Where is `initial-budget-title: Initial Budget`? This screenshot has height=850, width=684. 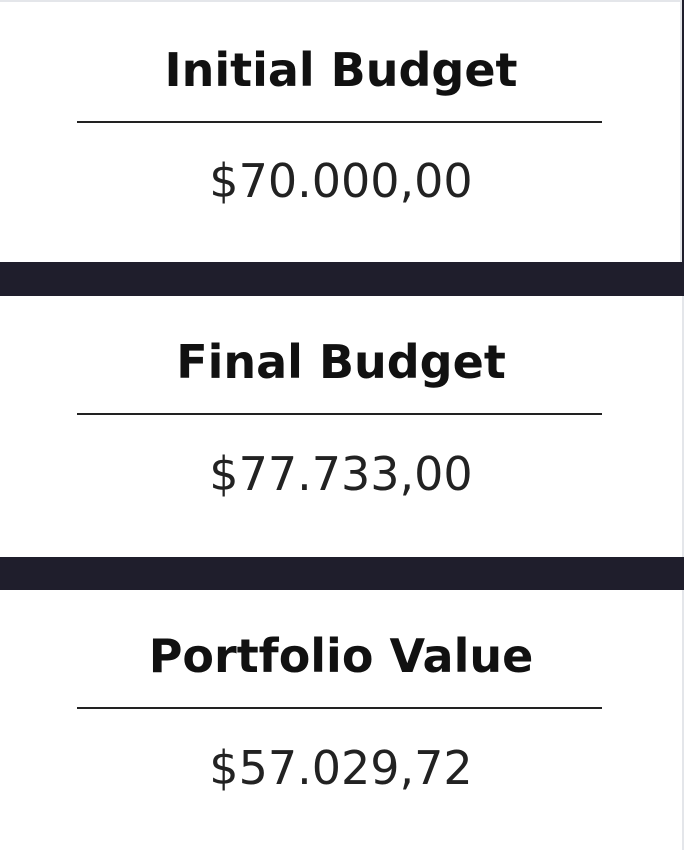
initial-budget-title: Initial Budget is located at coordinates (341, 70).